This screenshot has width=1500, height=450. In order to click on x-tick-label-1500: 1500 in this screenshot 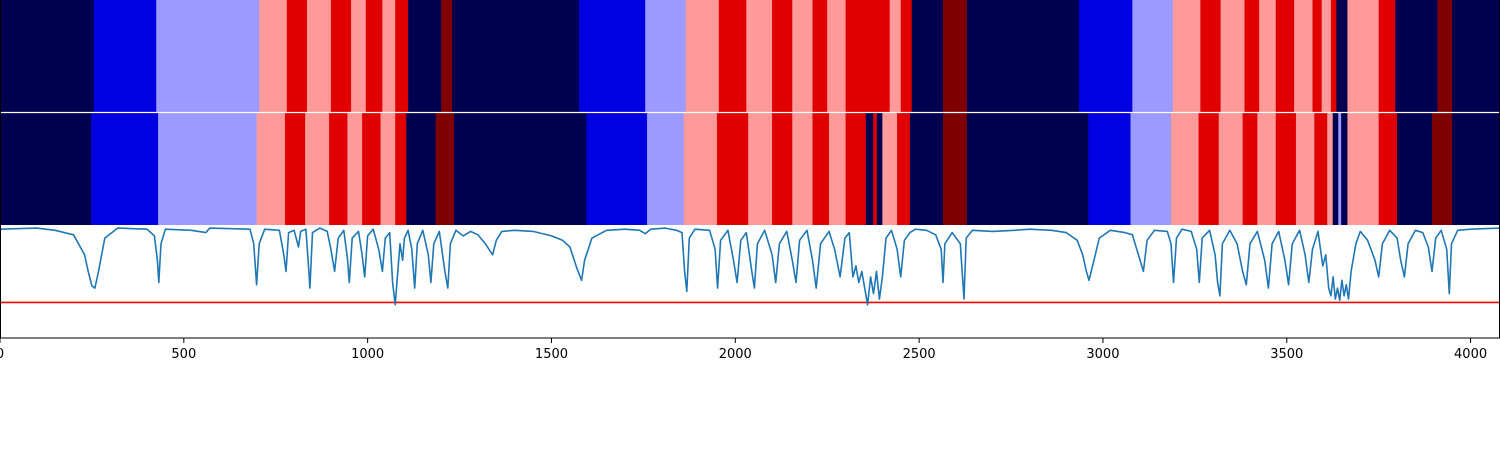, I will do `click(551, 354)`.